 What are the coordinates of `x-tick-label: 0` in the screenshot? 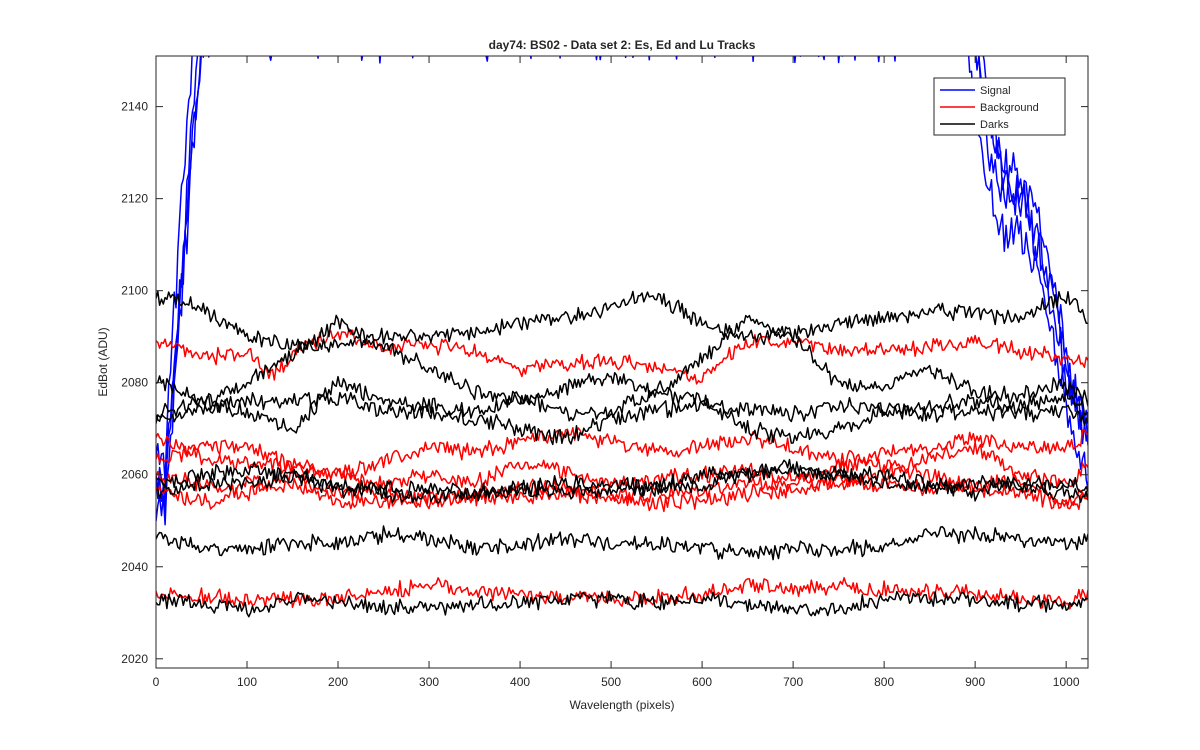 It's located at (156, 682).